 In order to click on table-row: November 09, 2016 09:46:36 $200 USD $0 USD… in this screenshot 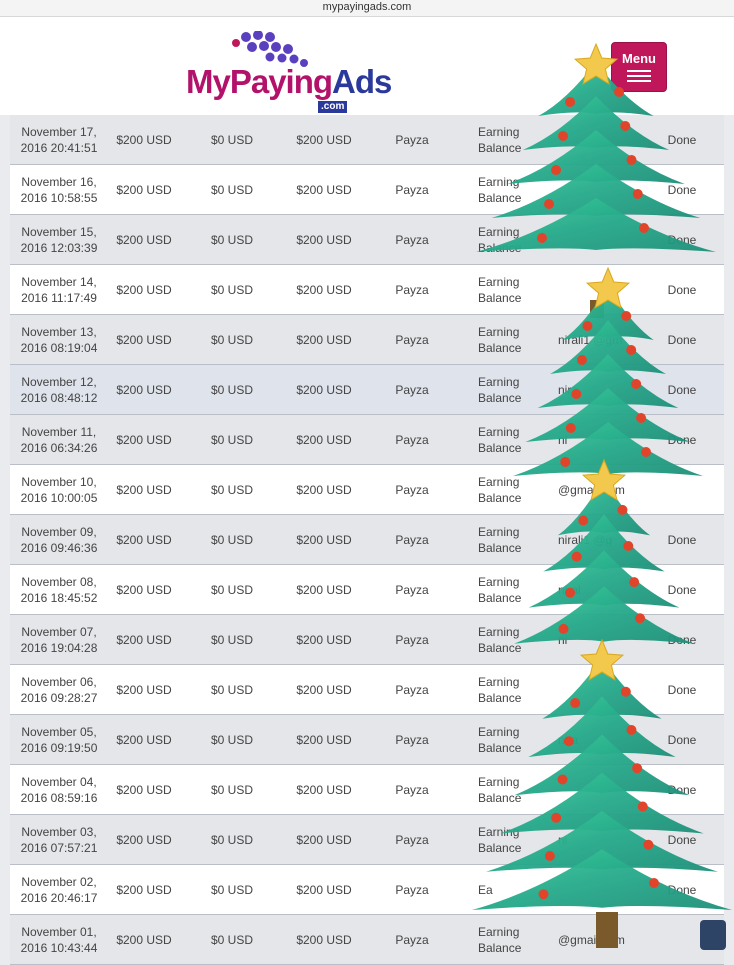, I will do `click(367, 540)`.